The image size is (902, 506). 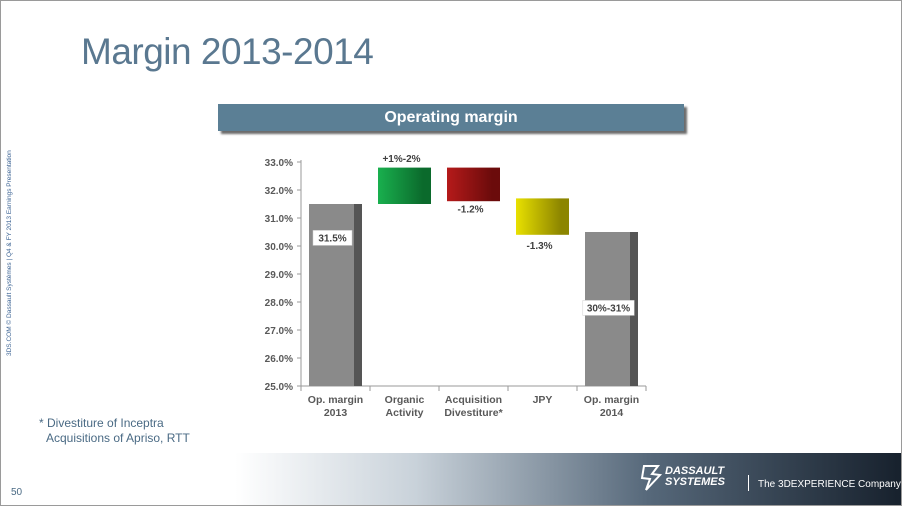 What do you see at coordinates (539, 246) in the screenshot?
I see `bar-value-label: -1.3%` at bounding box center [539, 246].